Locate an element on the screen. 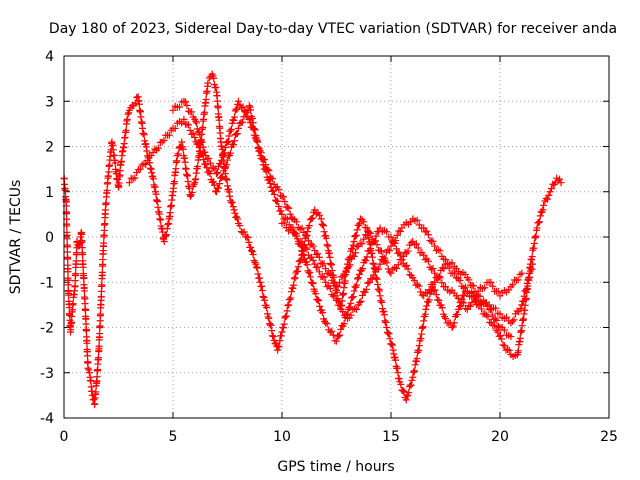 The width and height of the screenshot is (640, 480). y-tick-label: 3 is located at coordinates (49, 102).